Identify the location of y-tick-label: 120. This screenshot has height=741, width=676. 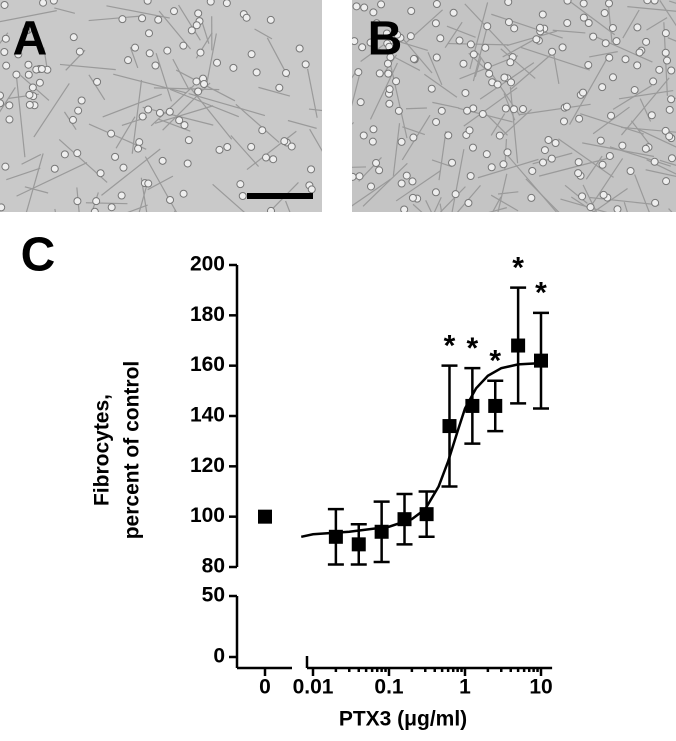
(207, 465).